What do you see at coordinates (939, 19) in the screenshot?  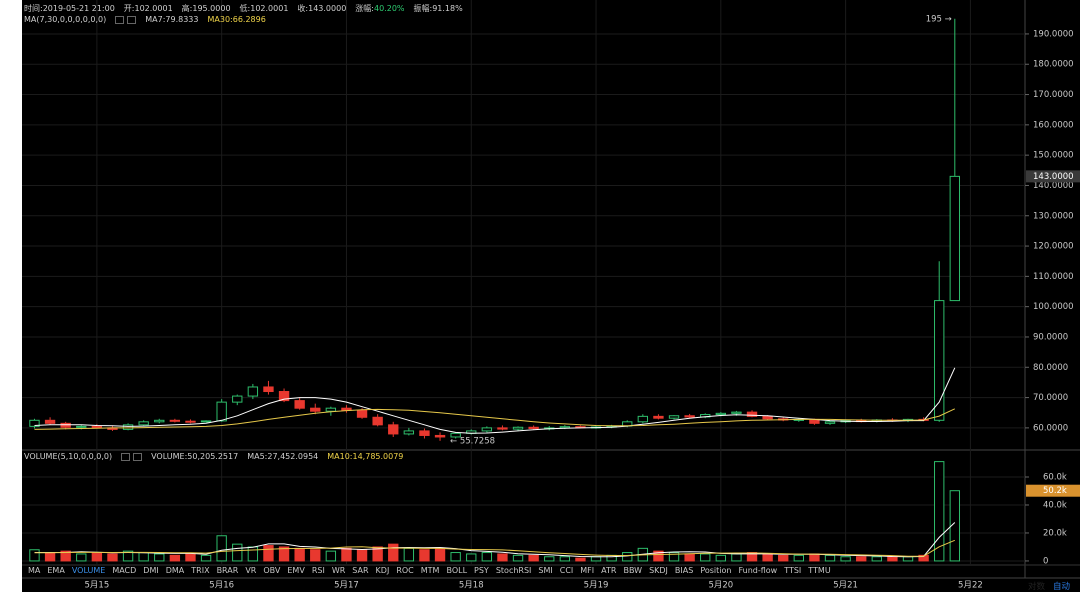 I see `max-label: 195 →` at bounding box center [939, 19].